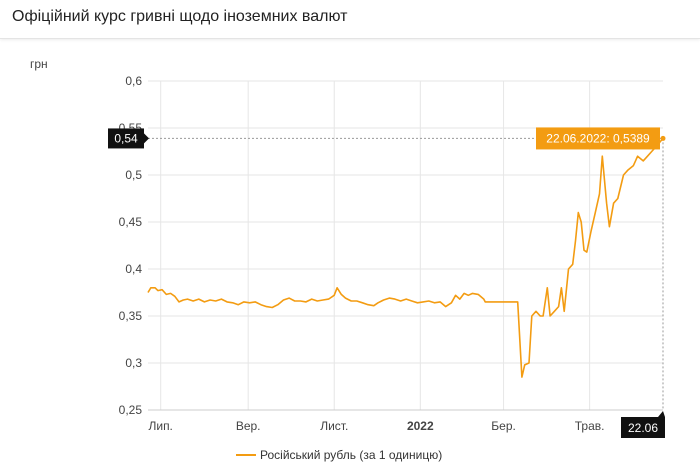 The image size is (700, 473). What do you see at coordinates (133, 175) in the screenshot?
I see `y-tick-label: 0,5` at bounding box center [133, 175].